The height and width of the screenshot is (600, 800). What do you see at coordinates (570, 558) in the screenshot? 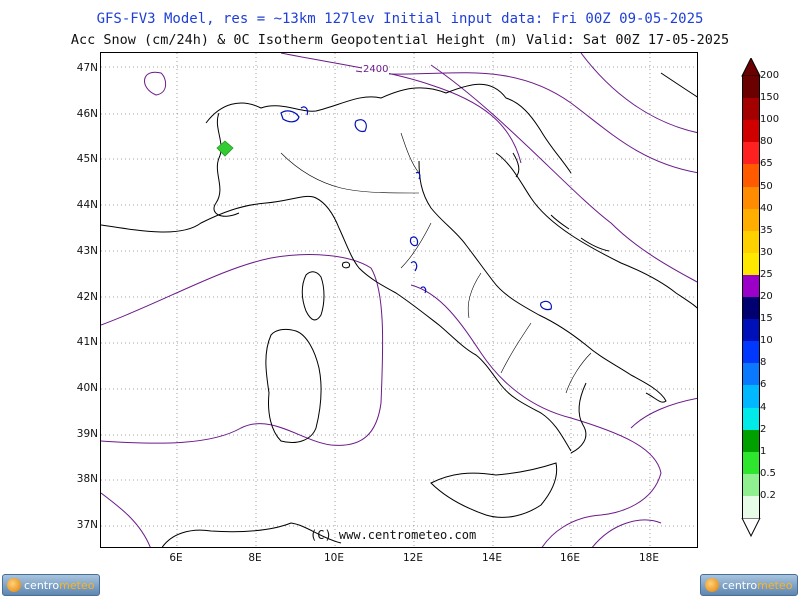
I see `lon-label: 16E` at bounding box center [570, 558].